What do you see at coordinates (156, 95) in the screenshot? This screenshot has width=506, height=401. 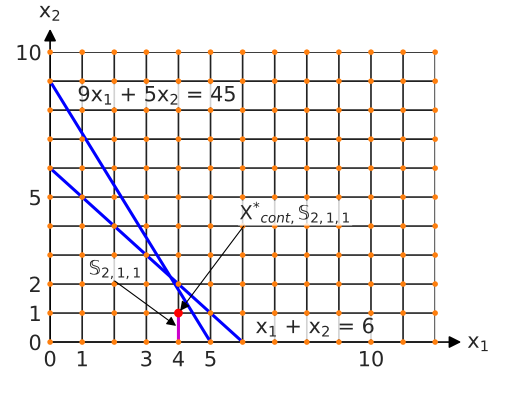 I see `annotation: 9x$_{1}$ + 5x$_{2}$ = 45` at bounding box center [156, 95].